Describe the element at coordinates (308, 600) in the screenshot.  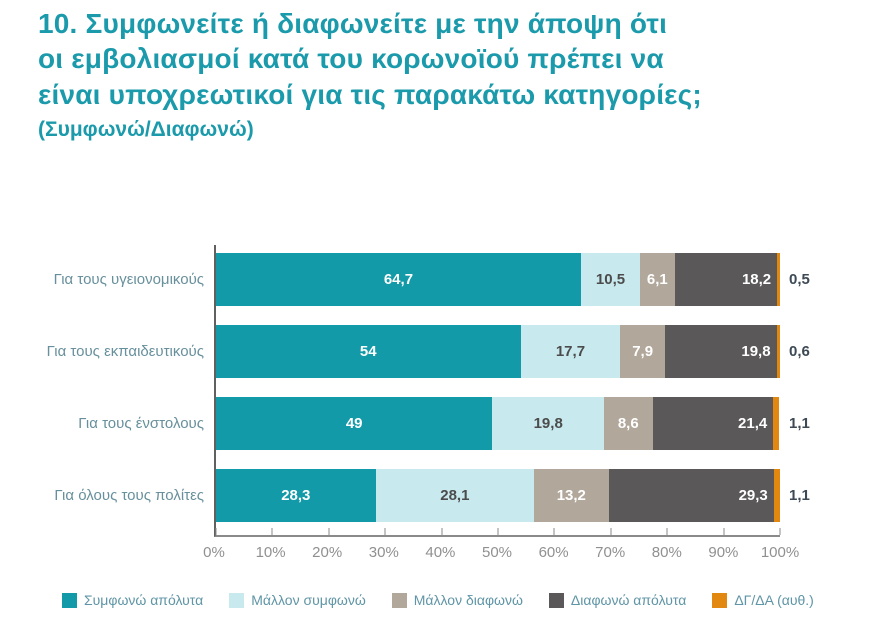
I see `legend-label: Μάλλον συμφωνώ` at that location.